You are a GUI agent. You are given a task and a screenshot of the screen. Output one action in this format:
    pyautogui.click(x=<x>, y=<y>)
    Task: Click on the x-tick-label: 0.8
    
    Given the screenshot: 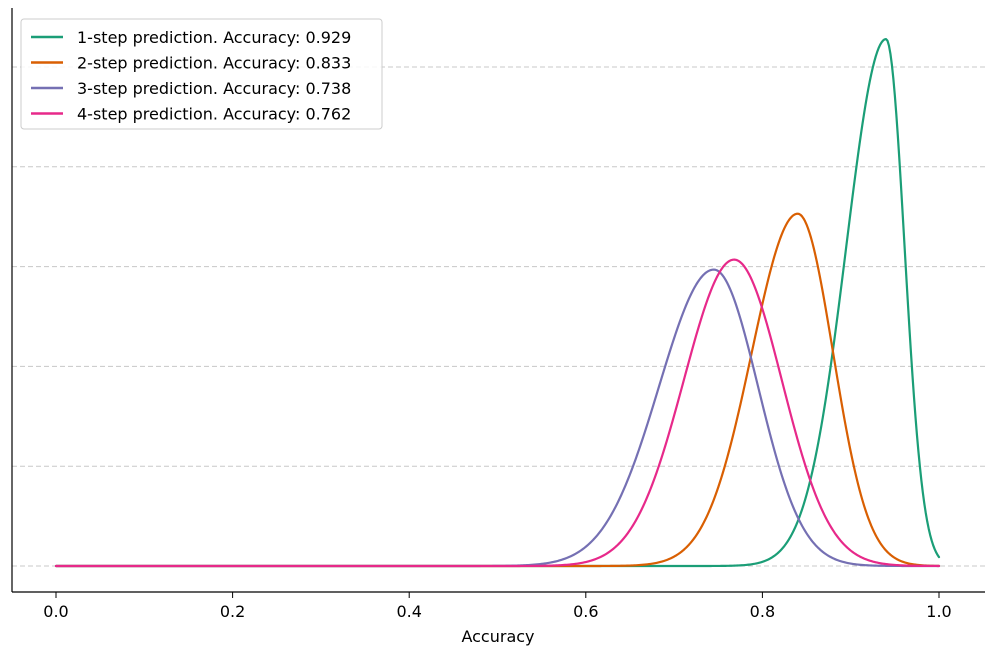 What is the action you would take?
    pyautogui.click(x=762, y=611)
    